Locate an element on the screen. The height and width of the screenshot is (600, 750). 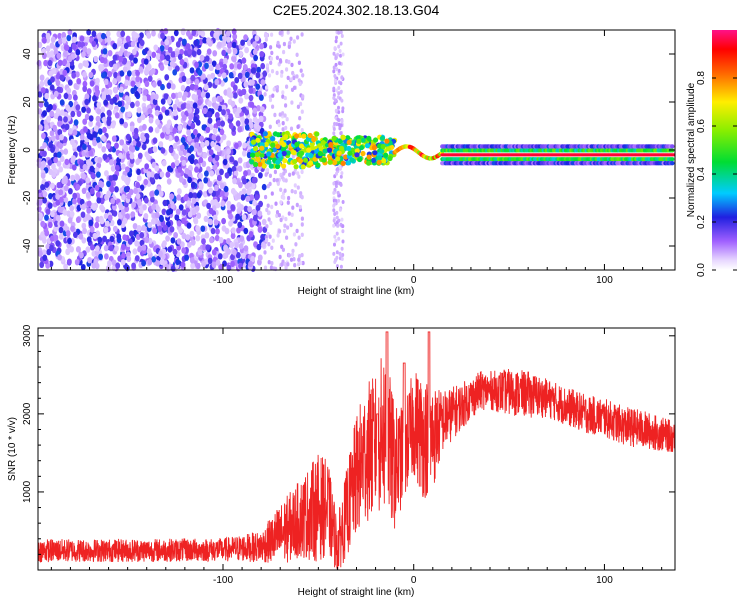
colorbar-tick-label: 0.6 is located at coordinates (701, 126).